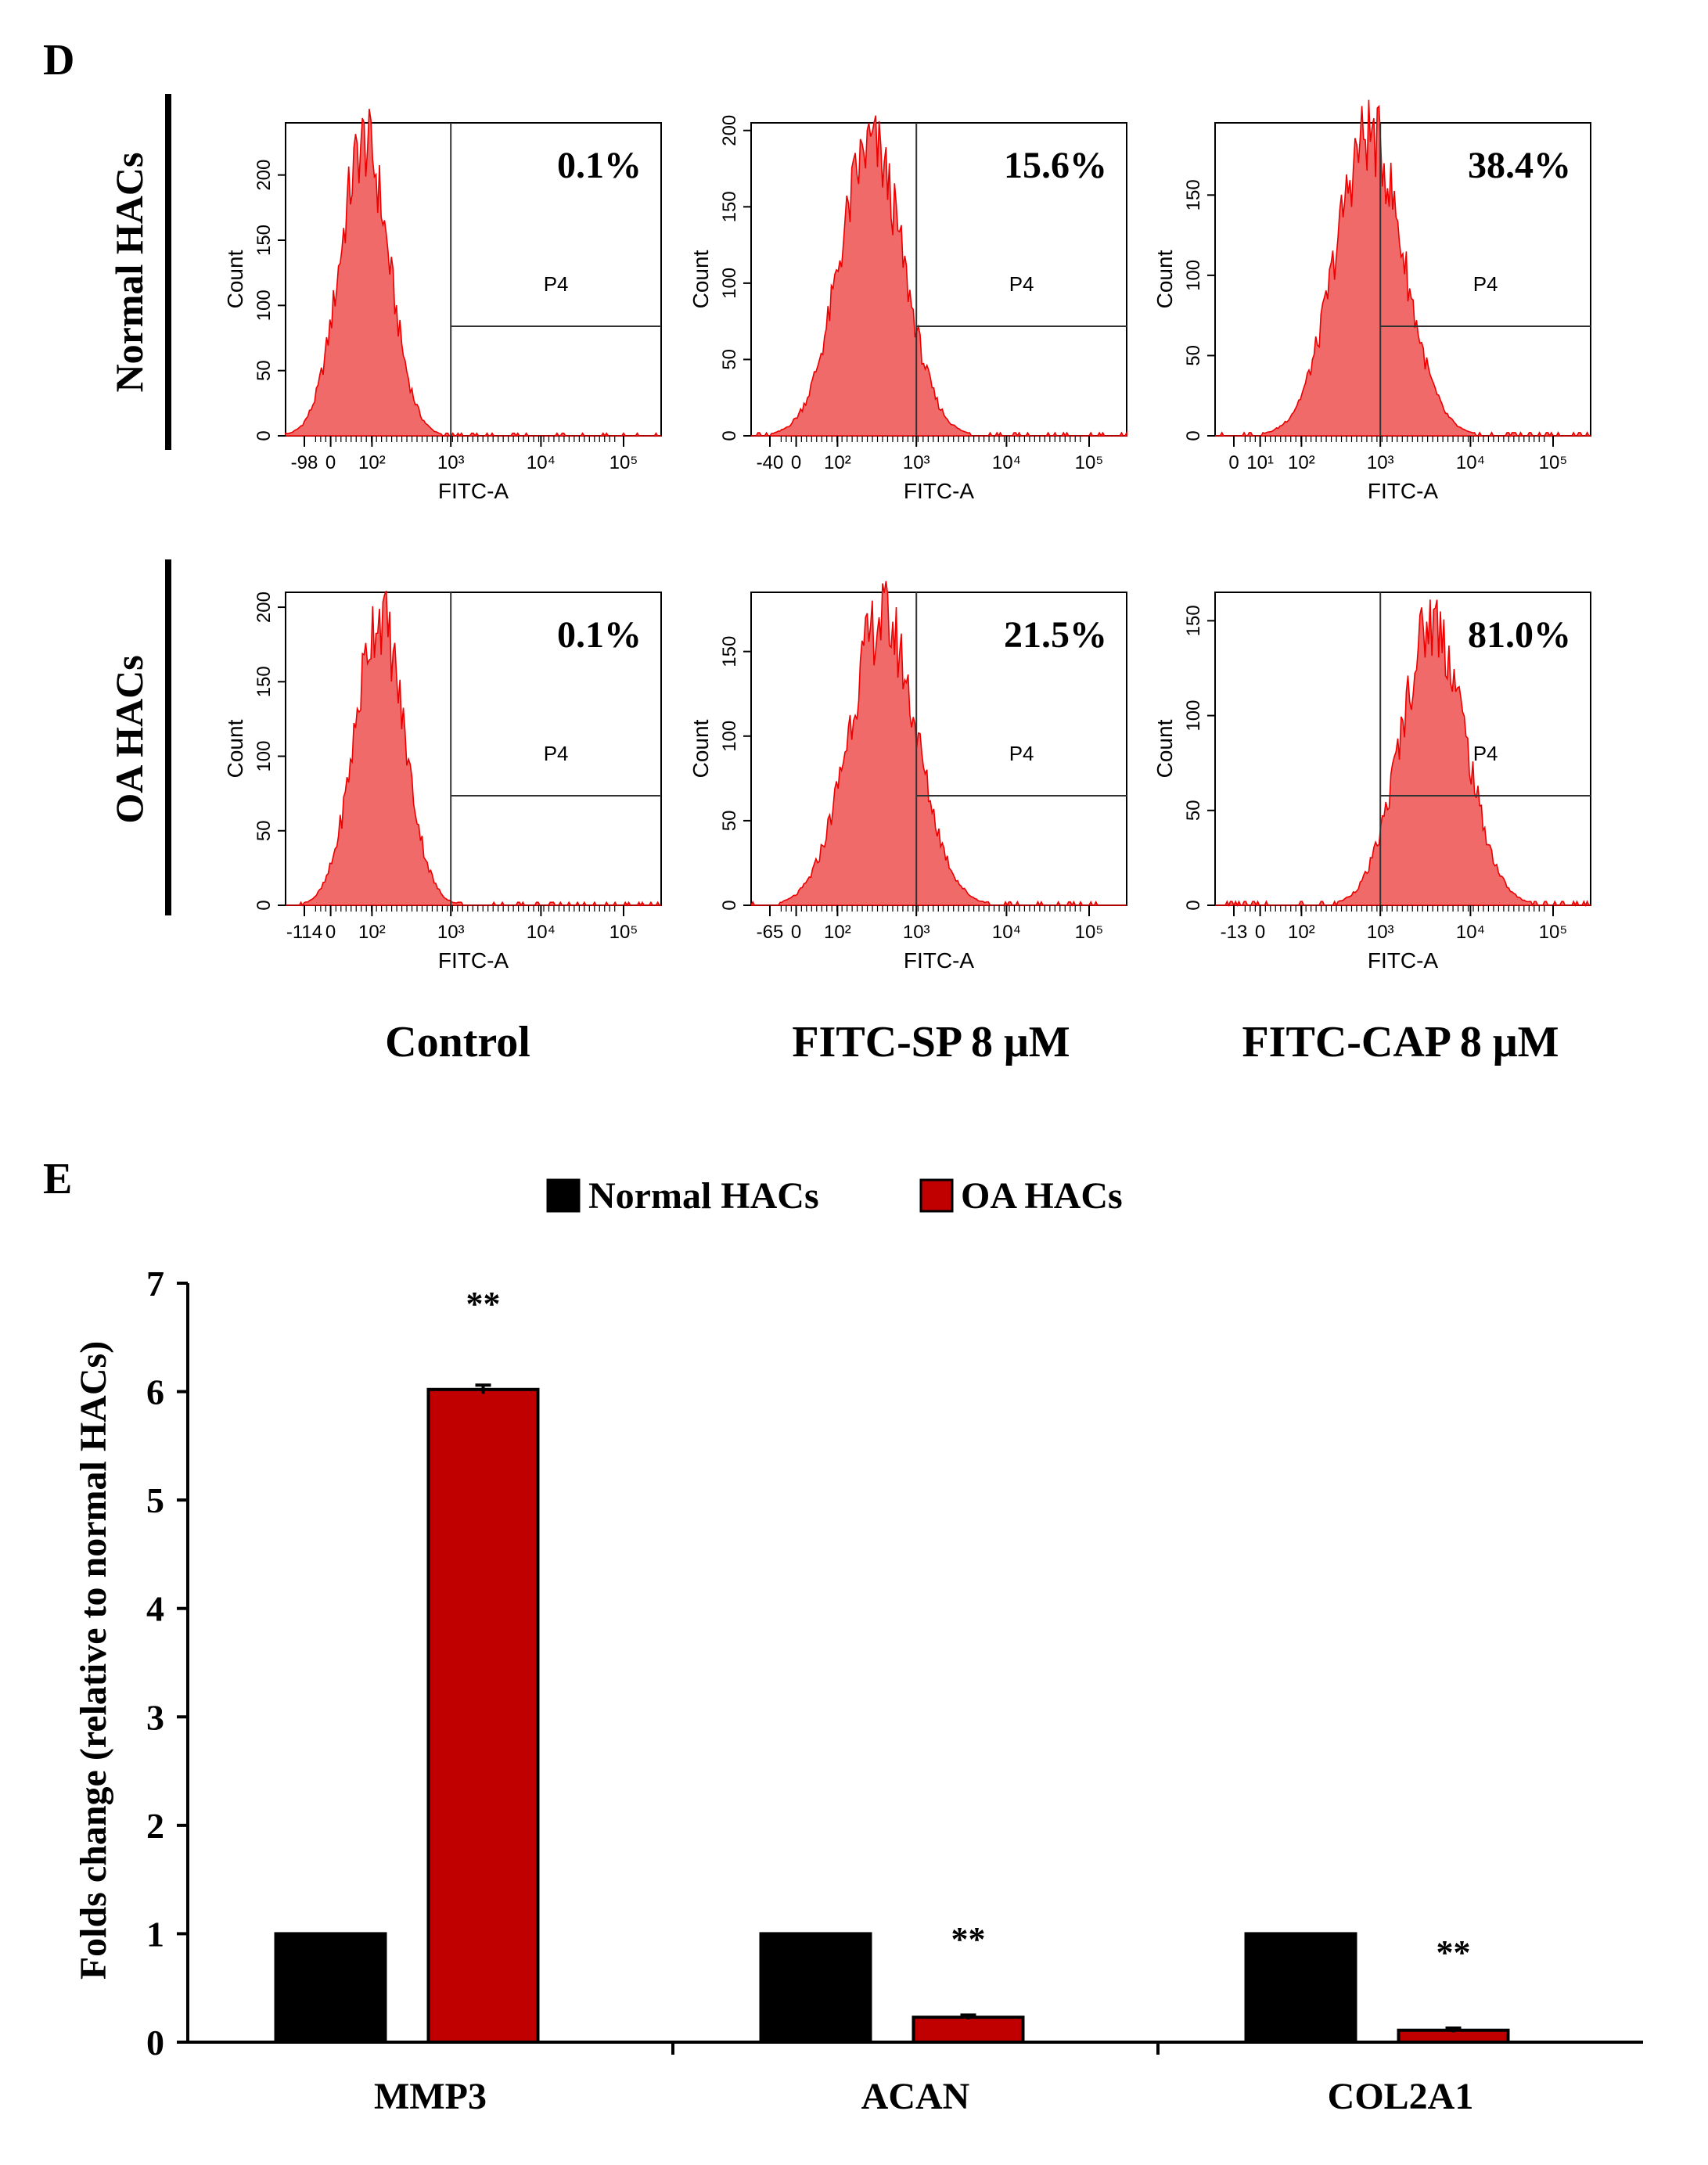 Image resolution: width=1708 pixels, height=2165 pixels. I want to click on panel-d-letter: D, so click(59, 61).